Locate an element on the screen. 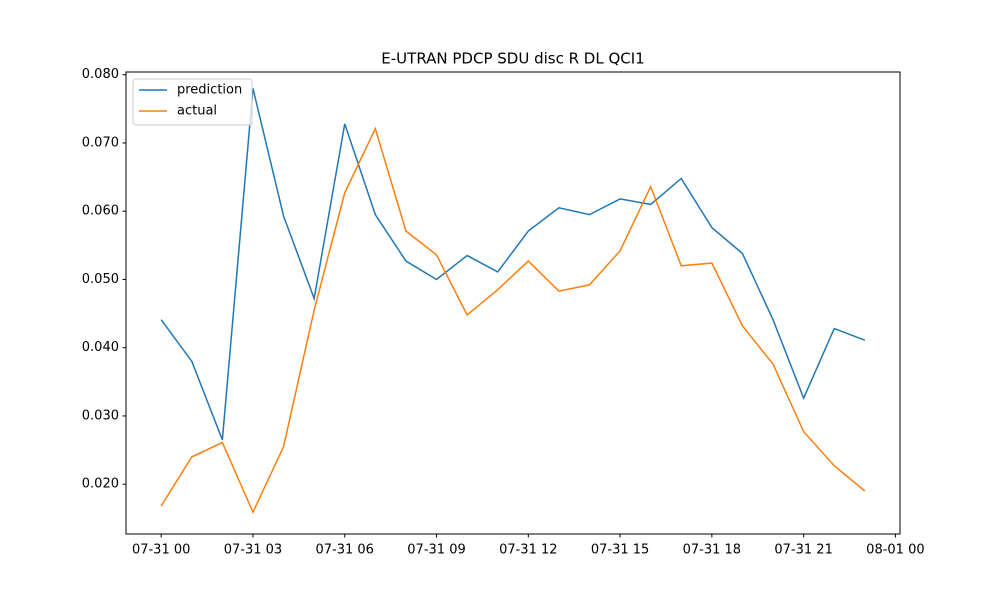 The image size is (1000, 600). legend-label: prediction is located at coordinates (209, 90).